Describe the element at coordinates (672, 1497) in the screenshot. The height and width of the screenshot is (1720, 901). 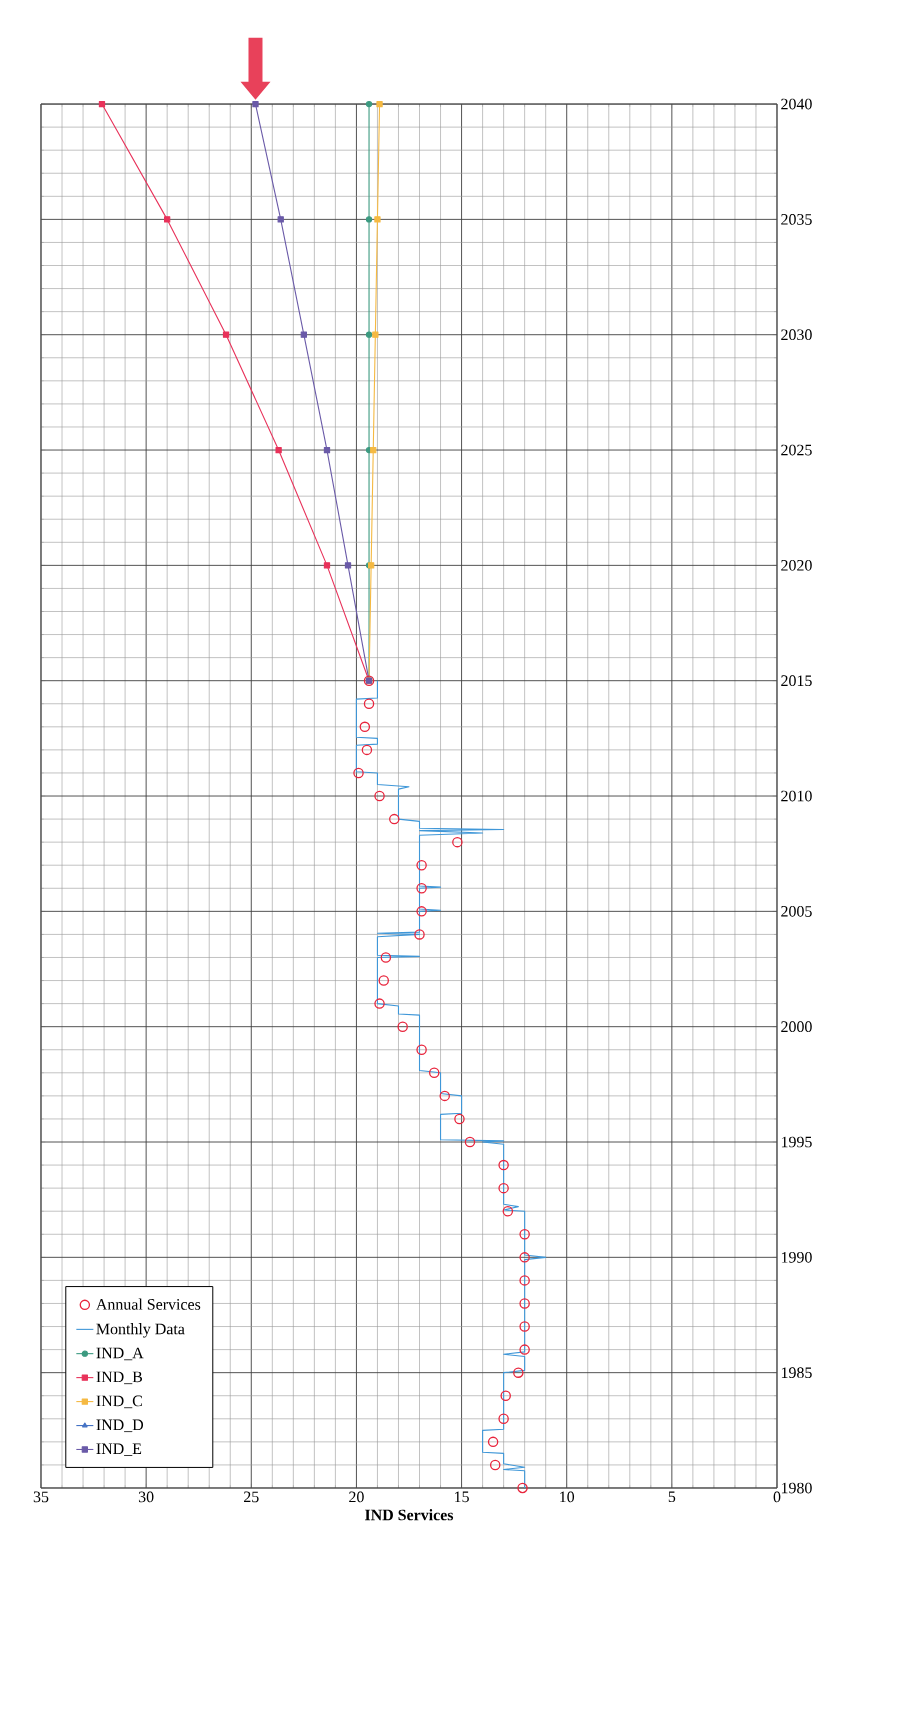
I see `x-tick-label: 5` at that location.